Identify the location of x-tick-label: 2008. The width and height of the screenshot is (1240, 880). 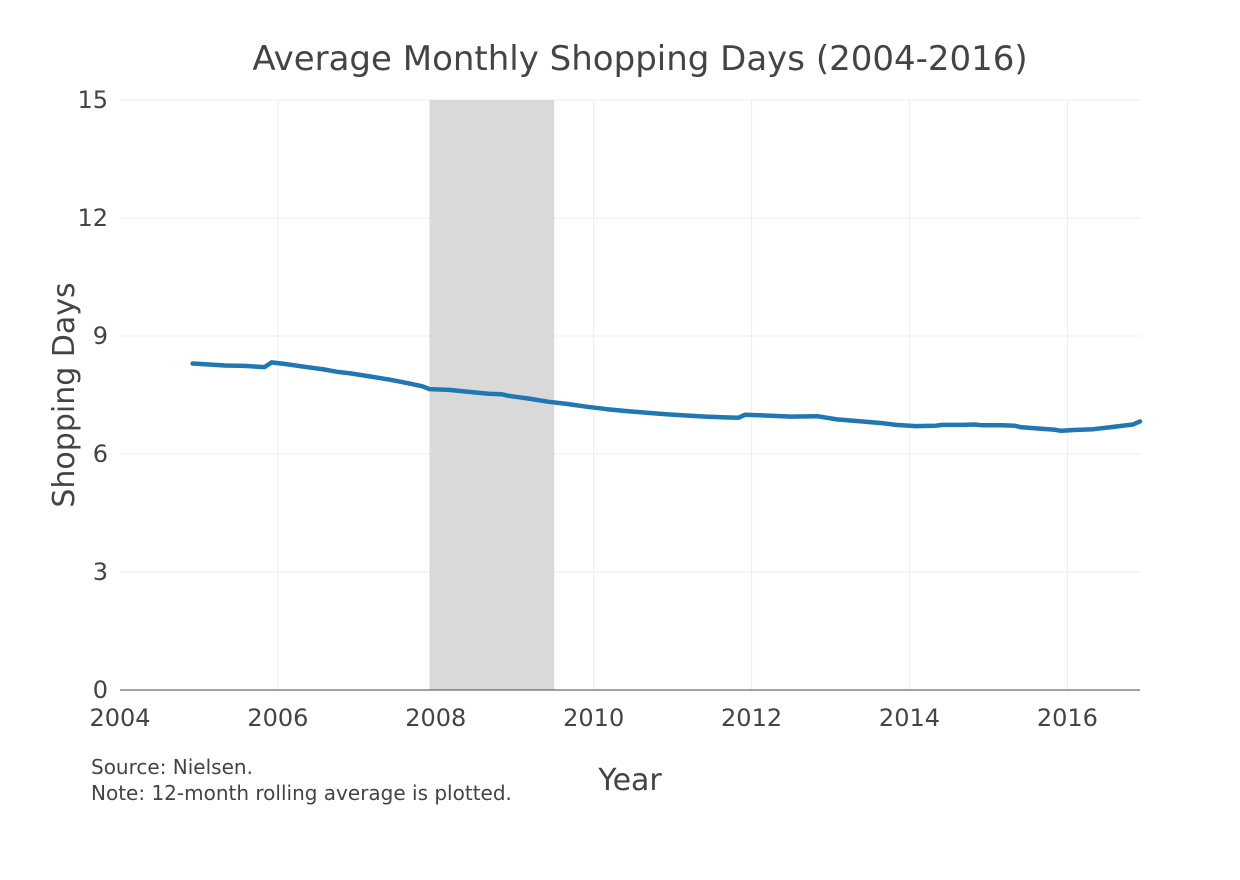
(435, 718).